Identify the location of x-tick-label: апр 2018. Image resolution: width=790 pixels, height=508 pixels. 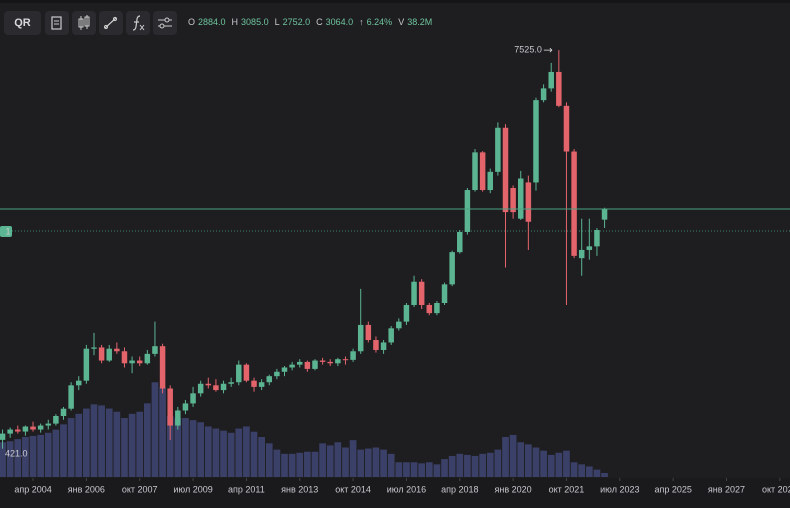
(459, 489).